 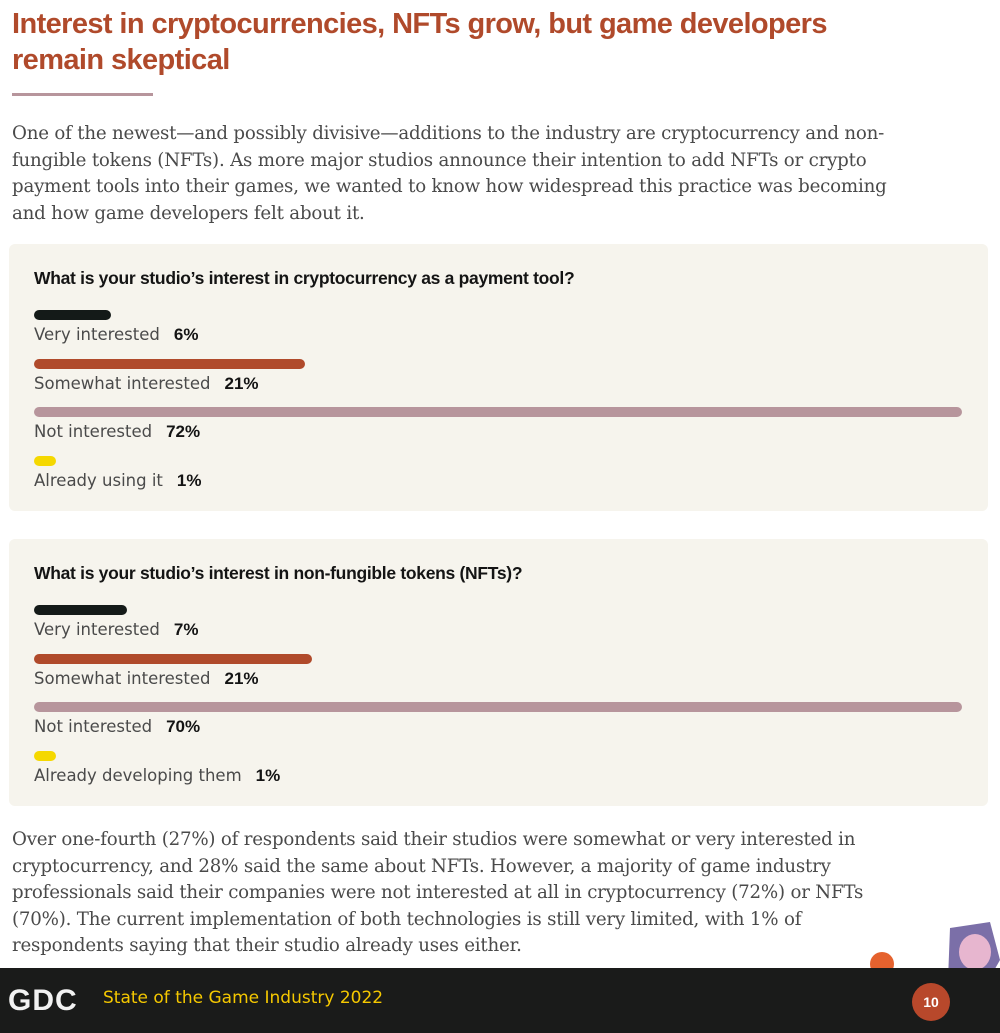 I want to click on value-label: 72%, so click(x=183, y=431).